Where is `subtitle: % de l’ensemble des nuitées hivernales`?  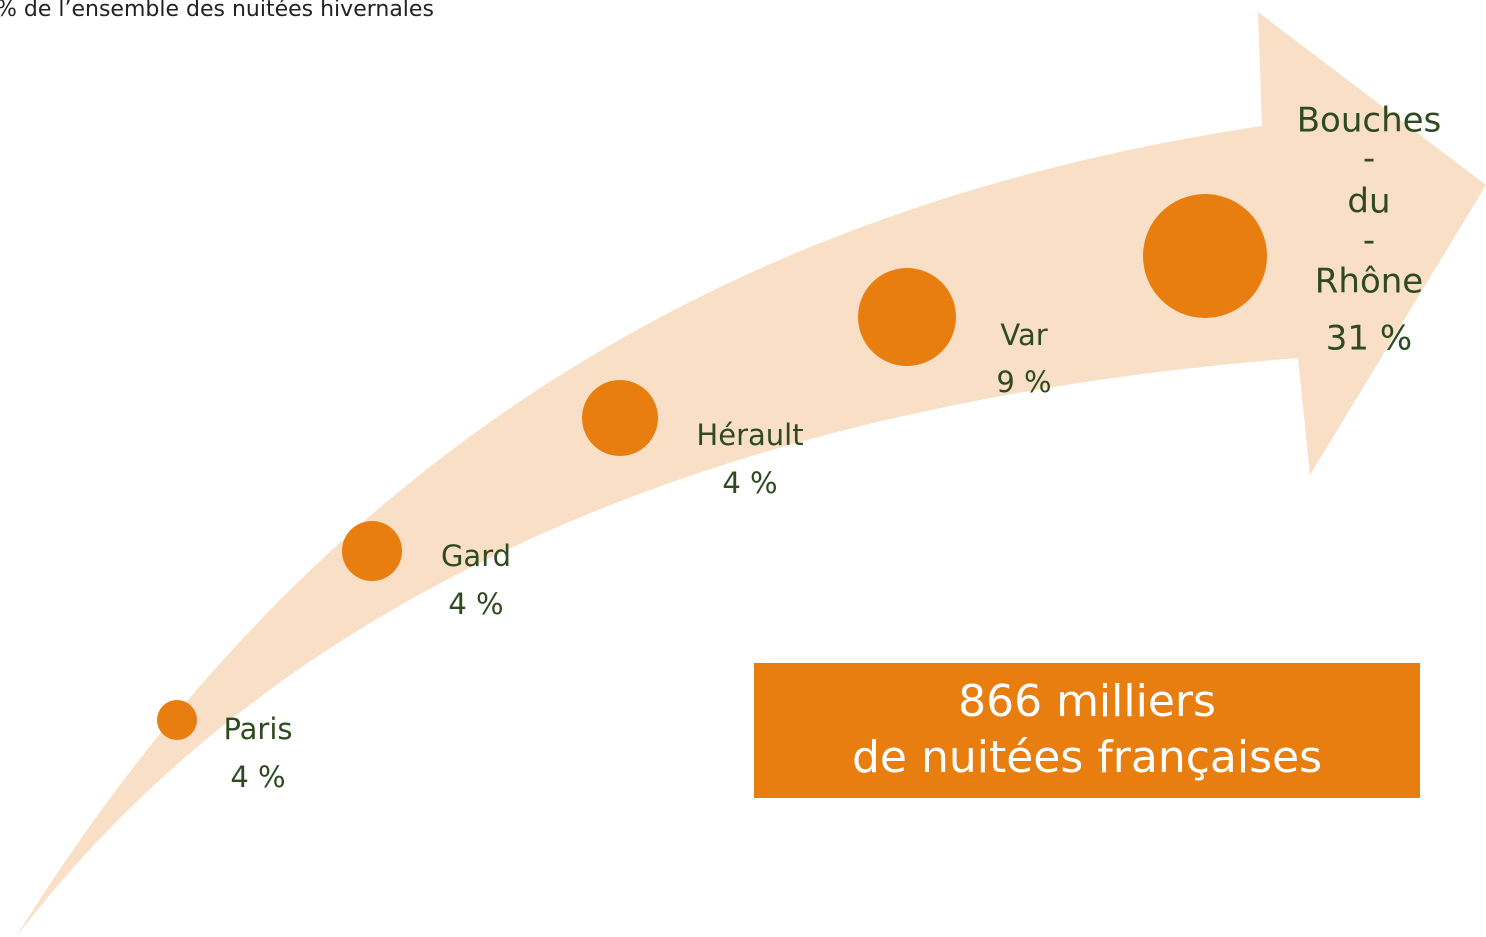
subtitle: % de l’ensemble des nuitées hivernales is located at coordinates (217, 11).